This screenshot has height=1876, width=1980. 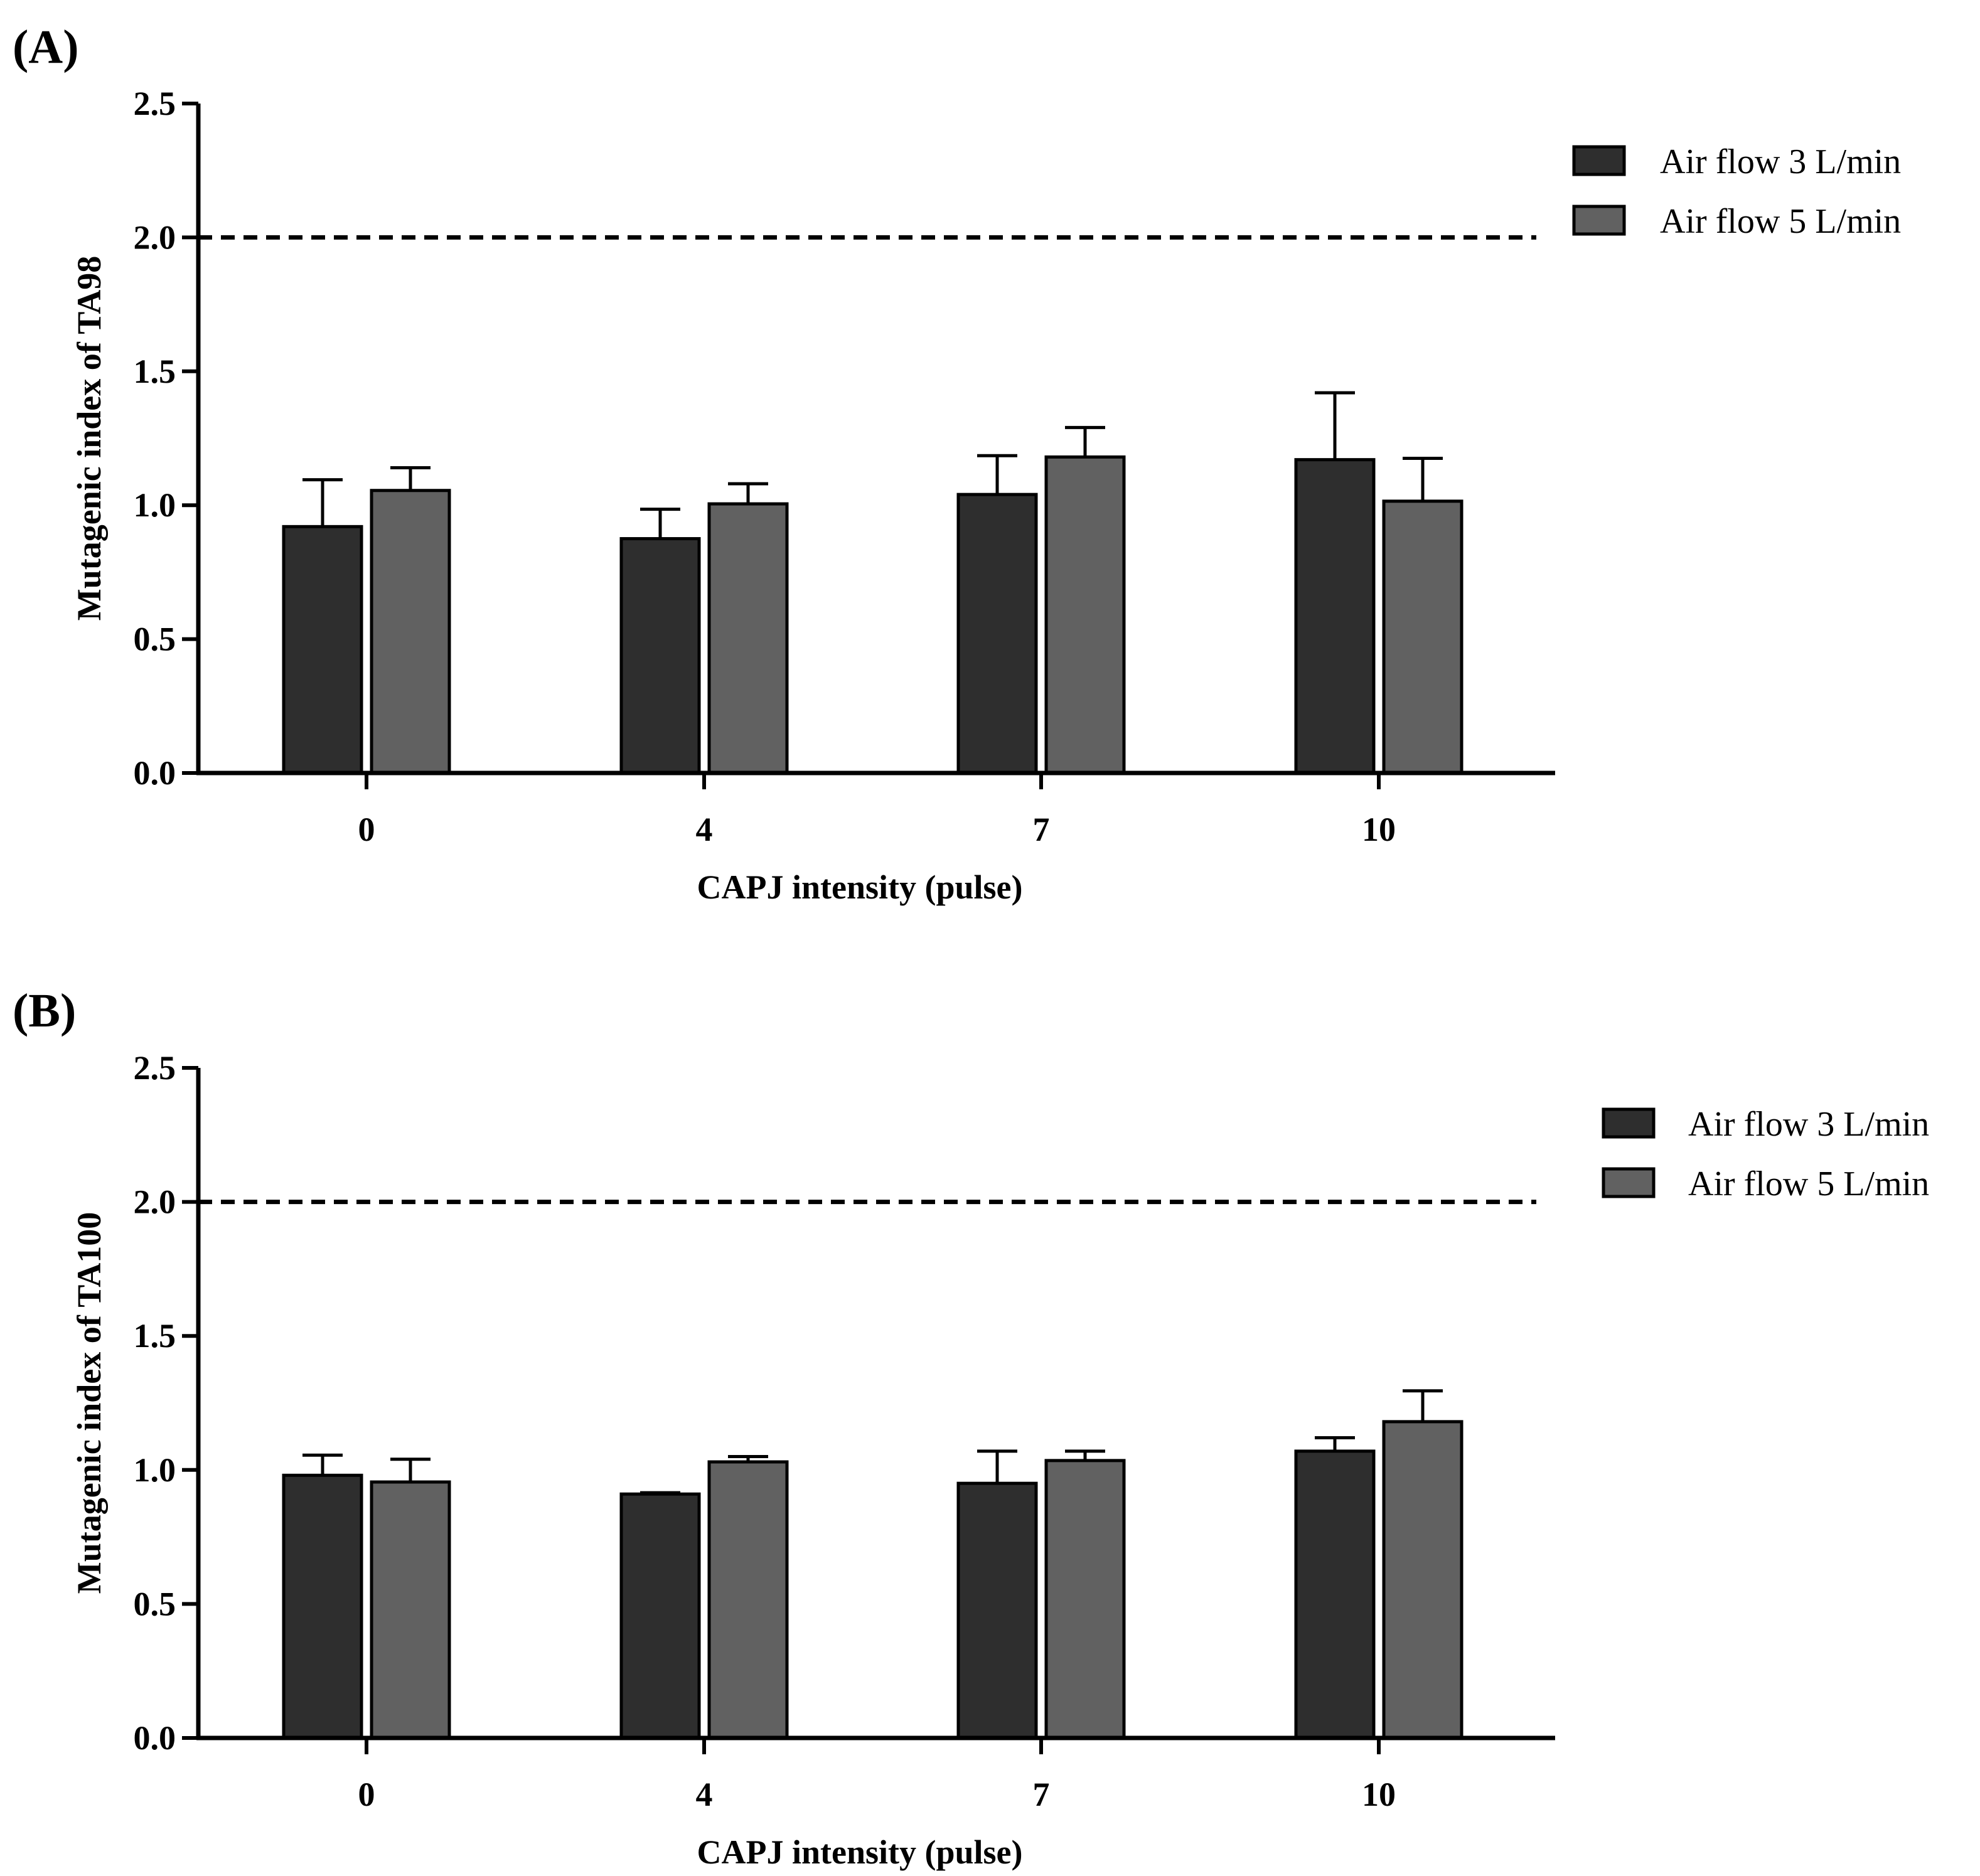 I want to click on y-axis-title: Mutagenic index of TA98, so click(x=89, y=438).